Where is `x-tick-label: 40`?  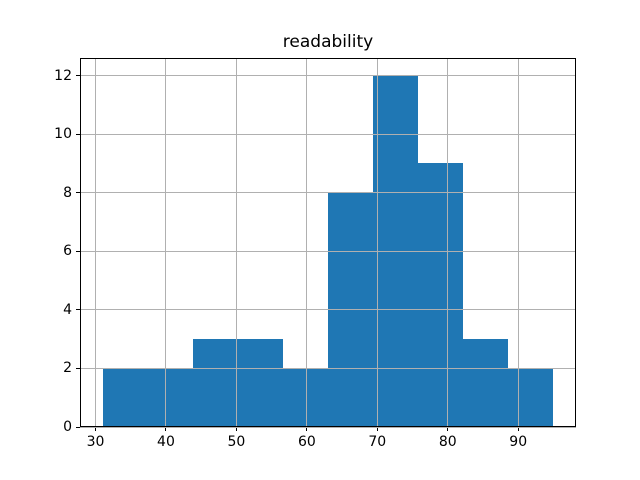 x-tick-label: 40 is located at coordinates (166, 442).